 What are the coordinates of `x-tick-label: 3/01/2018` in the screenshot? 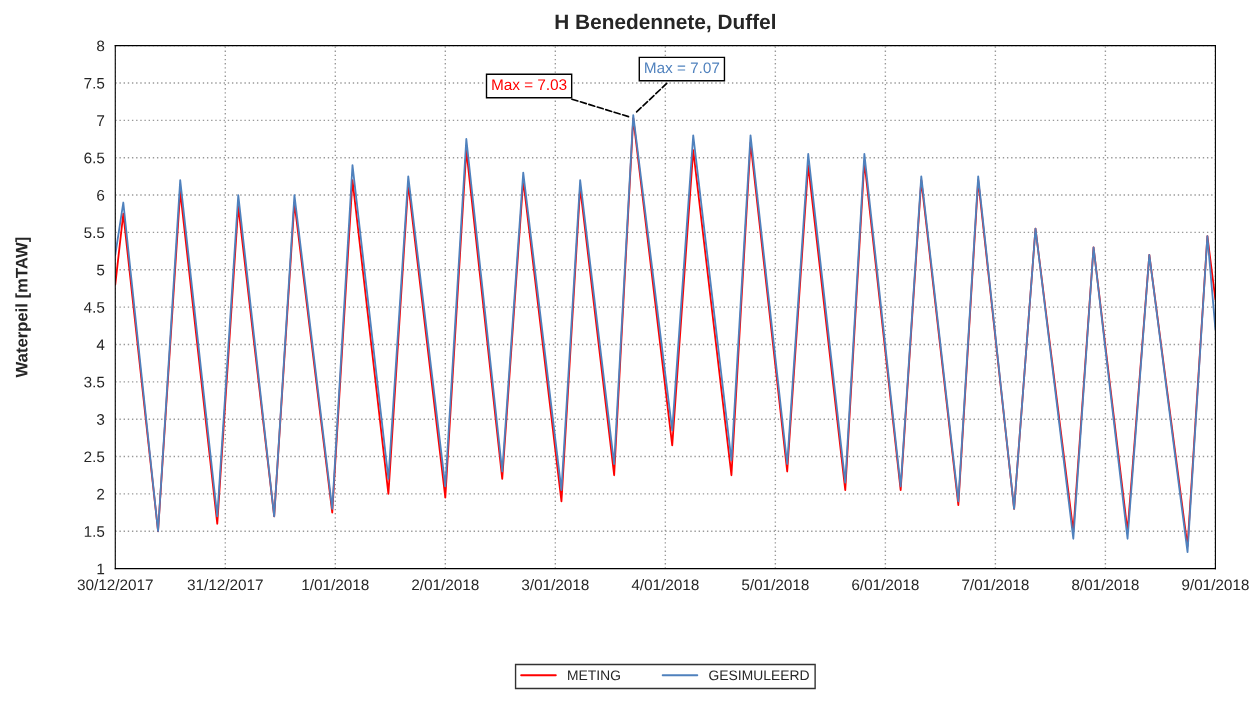 It's located at (555, 585).